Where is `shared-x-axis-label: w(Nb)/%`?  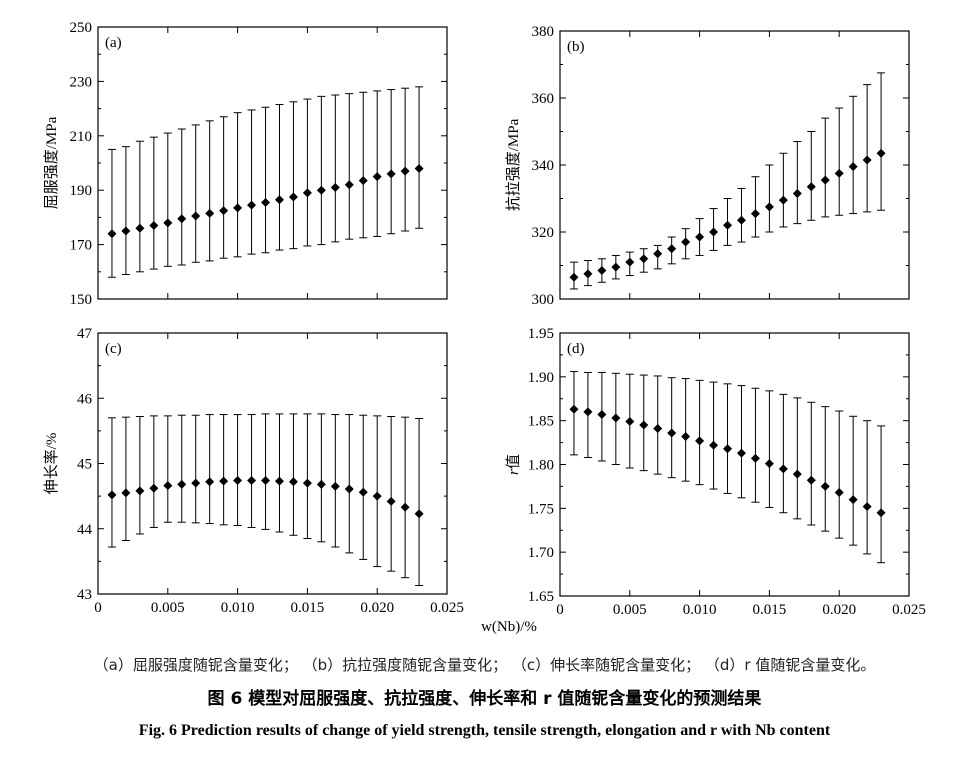 shared-x-axis-label: w(Nb)/% is located at coordinates (509, 627).